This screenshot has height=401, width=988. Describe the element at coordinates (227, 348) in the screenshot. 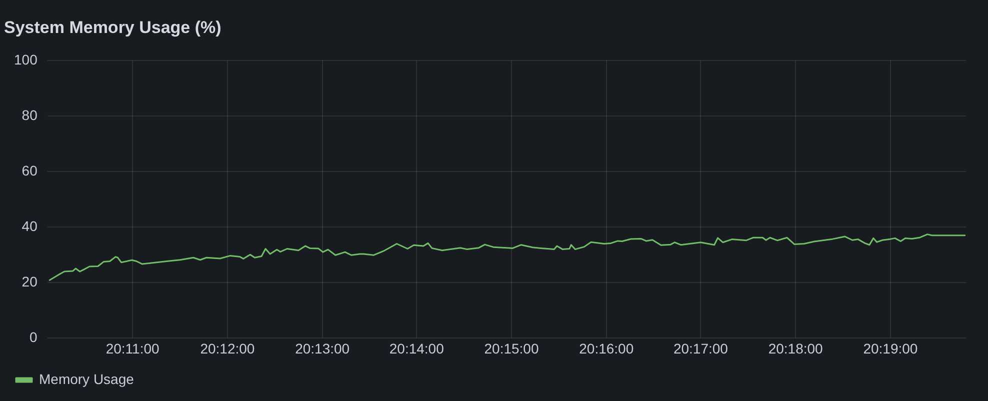

I see `x-tick-label: 20:12:00` at that location.